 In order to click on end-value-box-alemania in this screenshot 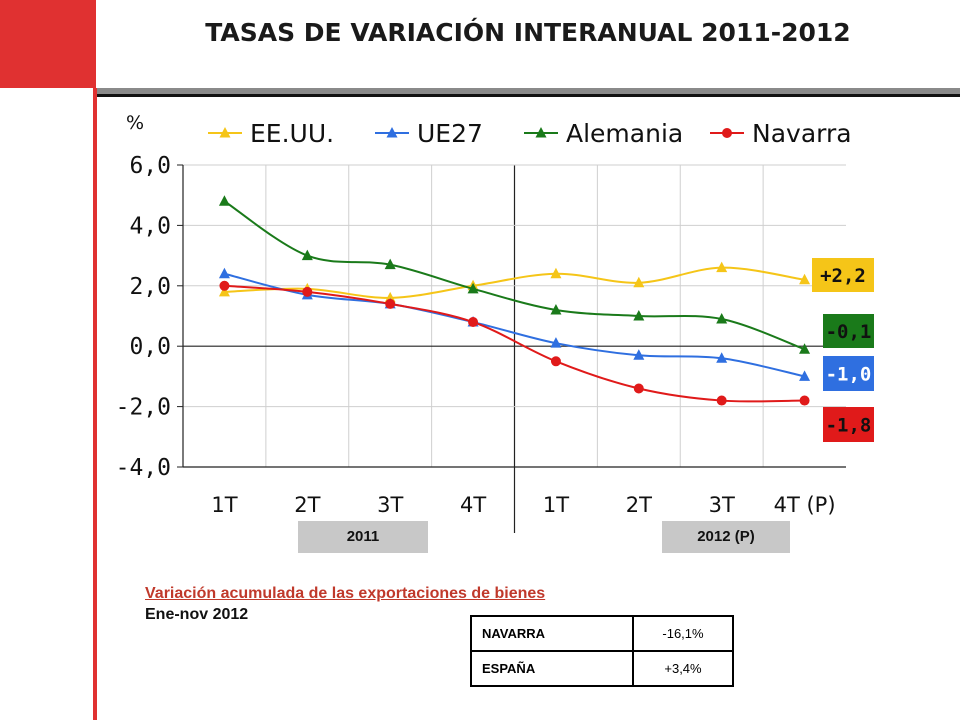, I will do `click(848, 331)`.